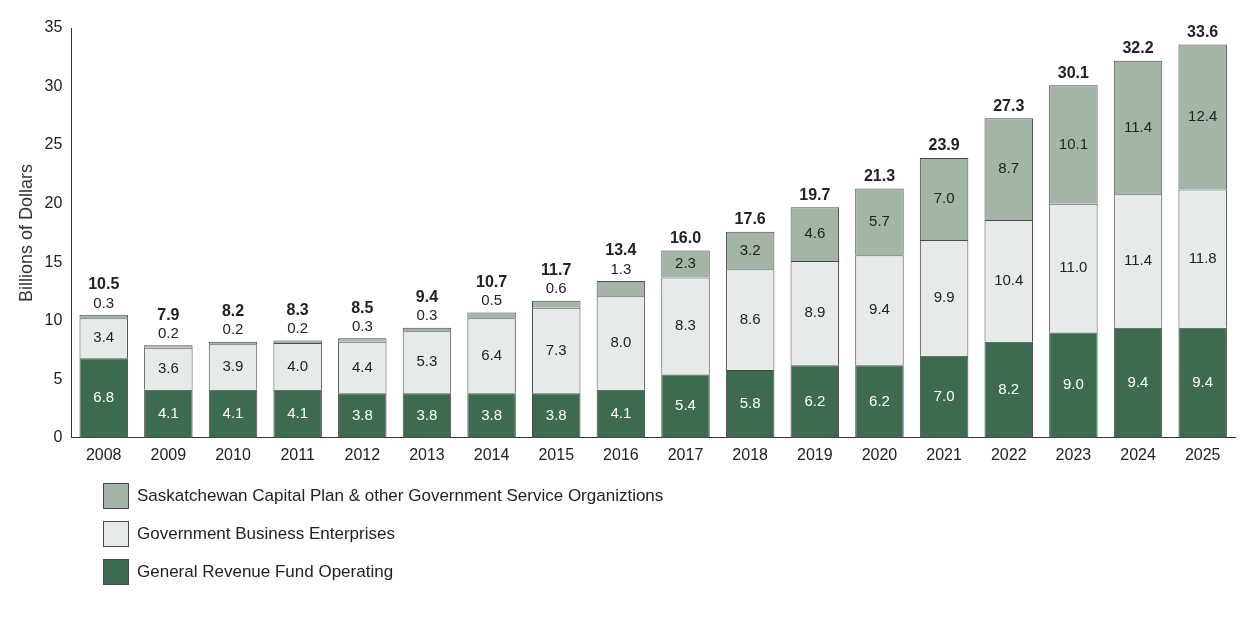 The height and width of the screenshot is (619, 1253). What do you see at coordinates (25, 232) in the screenshot?
I see `y-axis-title: Billions of Dollars` at bounding box center [25, 232].